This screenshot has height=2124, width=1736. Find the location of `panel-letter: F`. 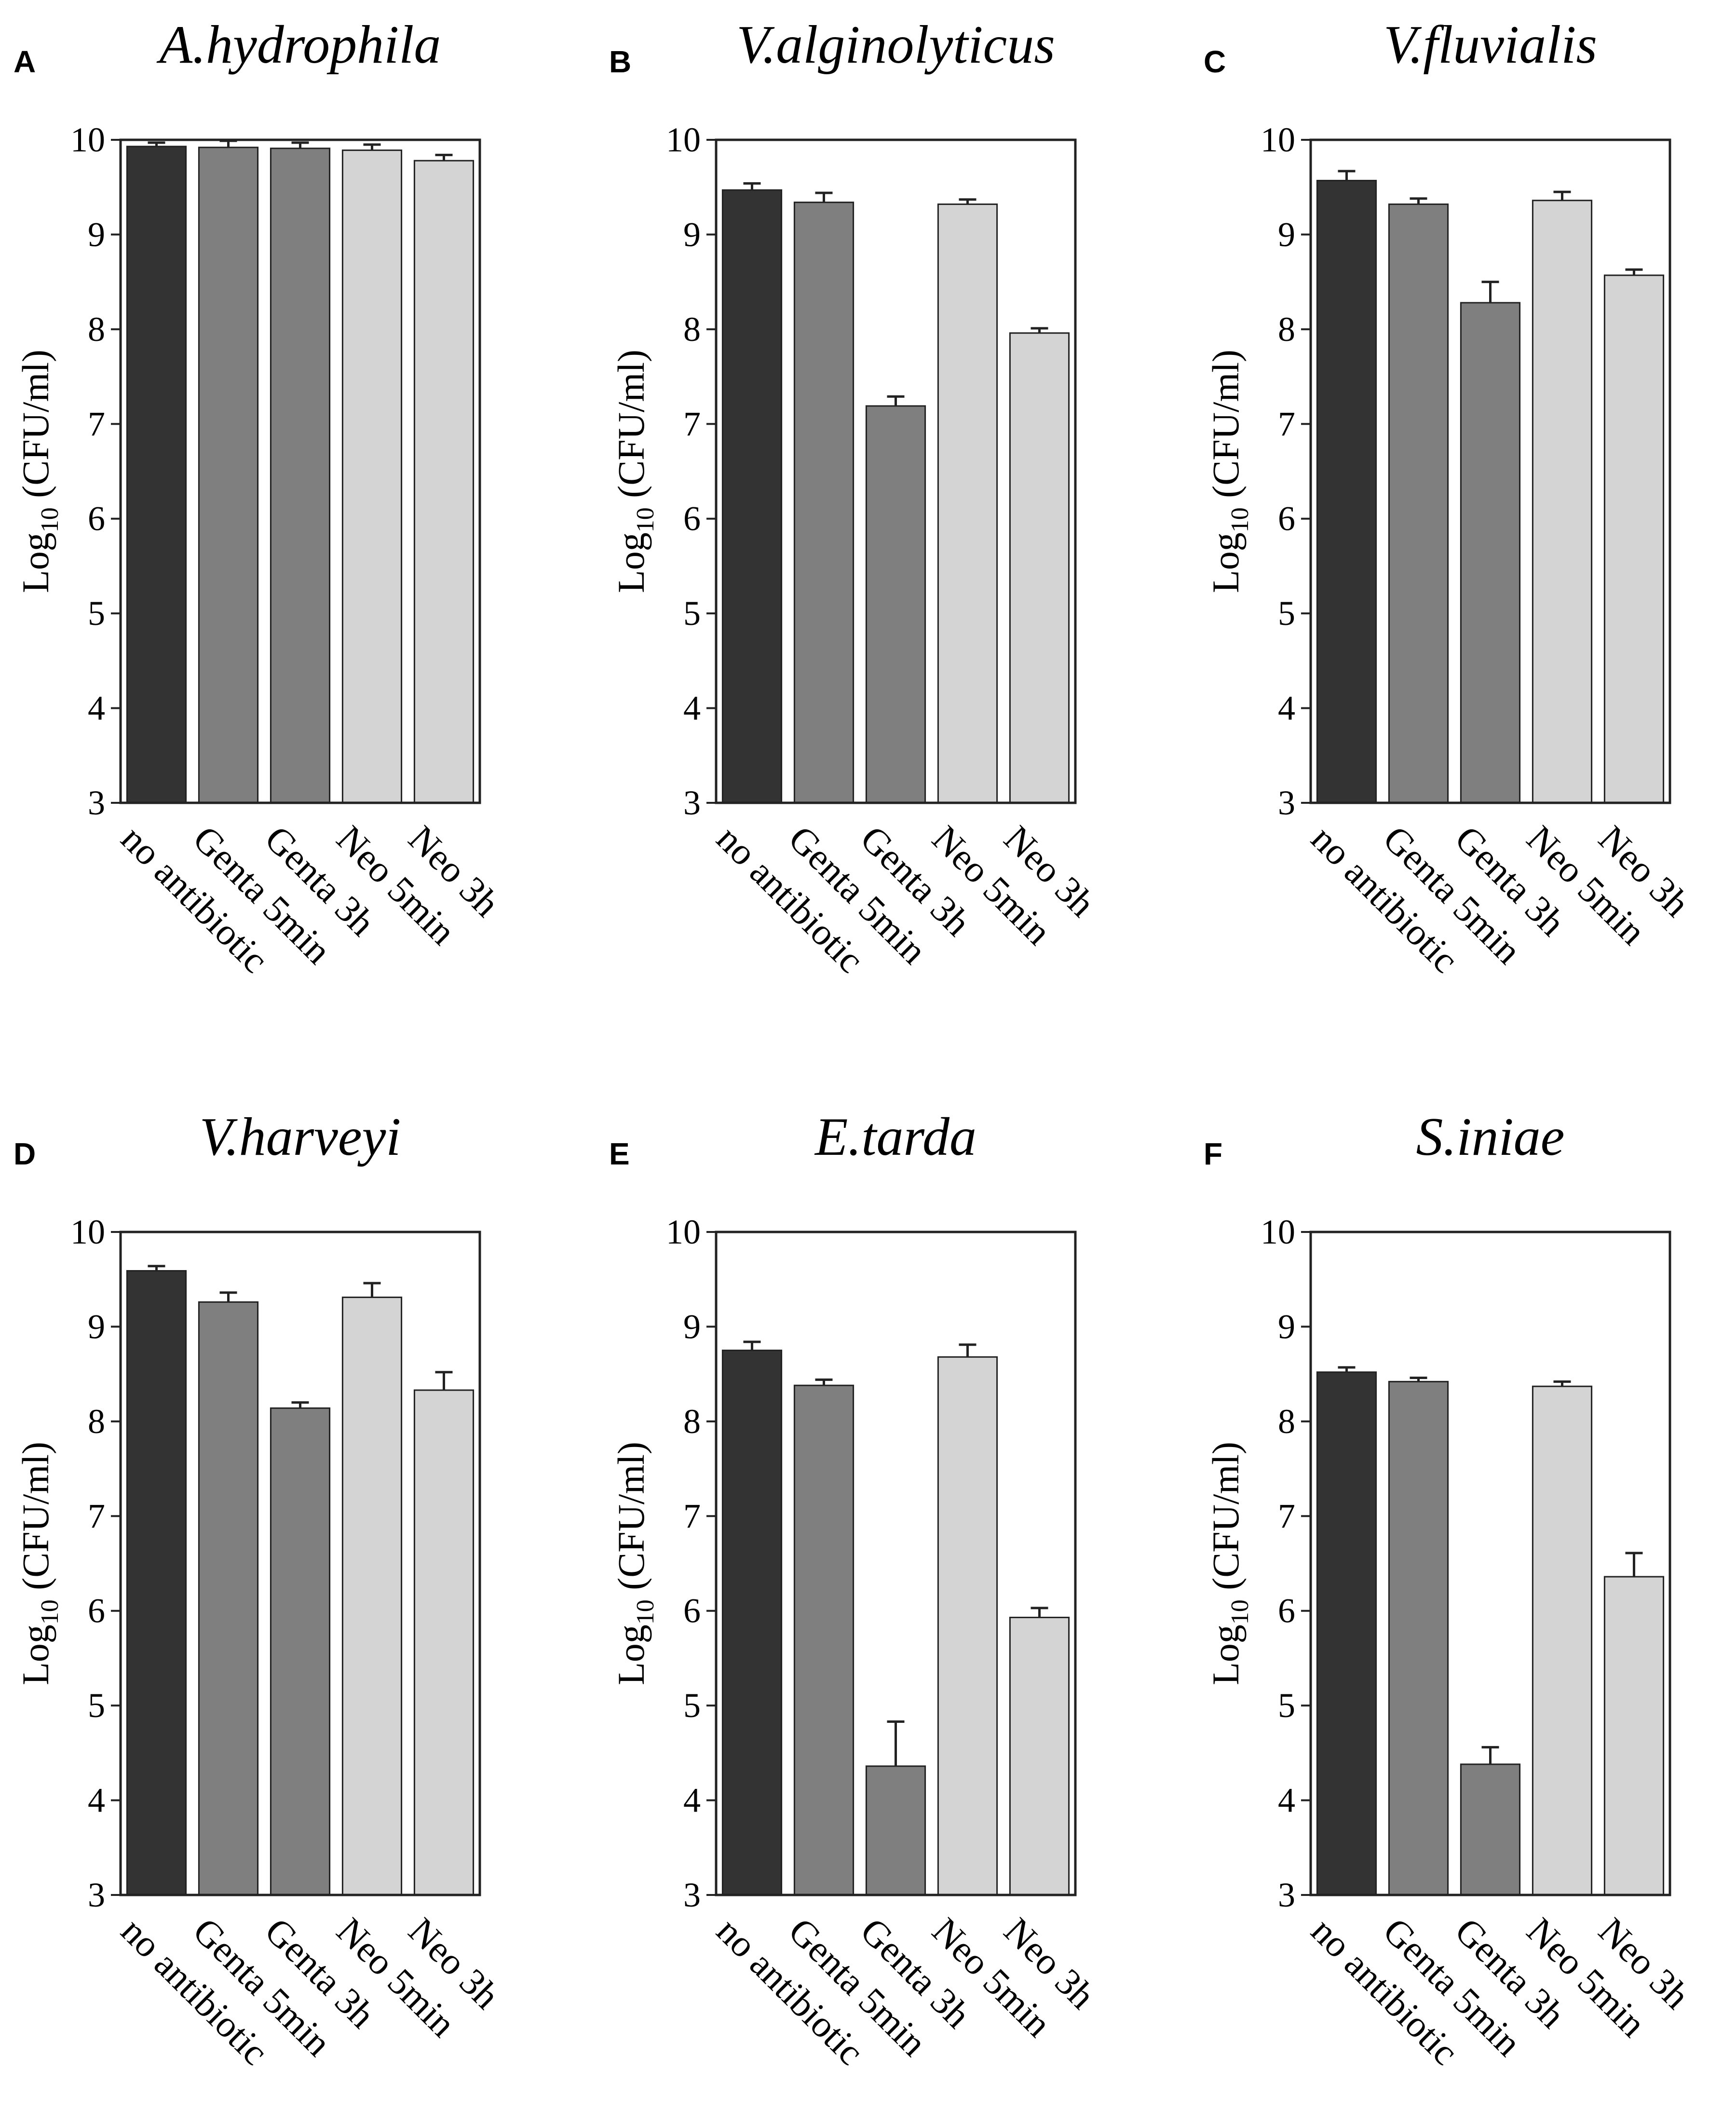

panel-letter: F is located at coordinates (1213, 1153).